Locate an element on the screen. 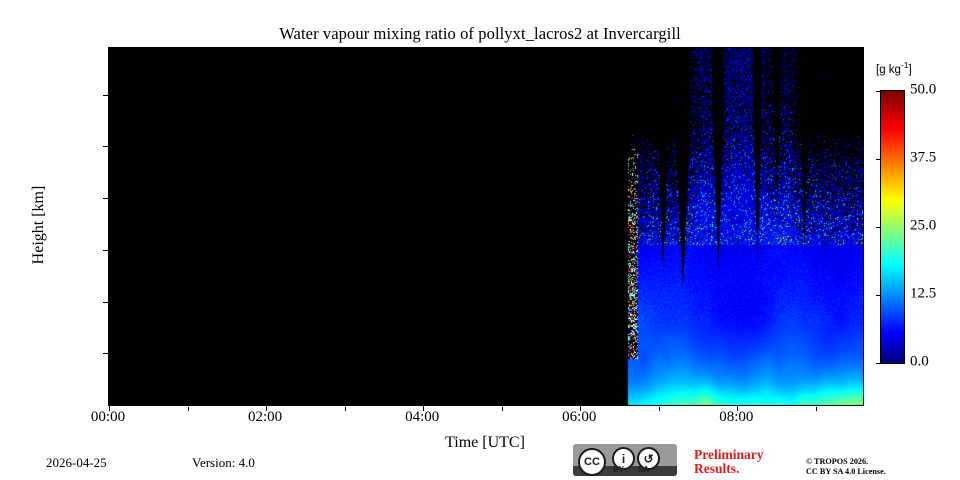 Image resolution: width=960 pixels, height=480 pixels. copyright-line-1: © TROPOS 2026. is located at coordinates (837, 461).